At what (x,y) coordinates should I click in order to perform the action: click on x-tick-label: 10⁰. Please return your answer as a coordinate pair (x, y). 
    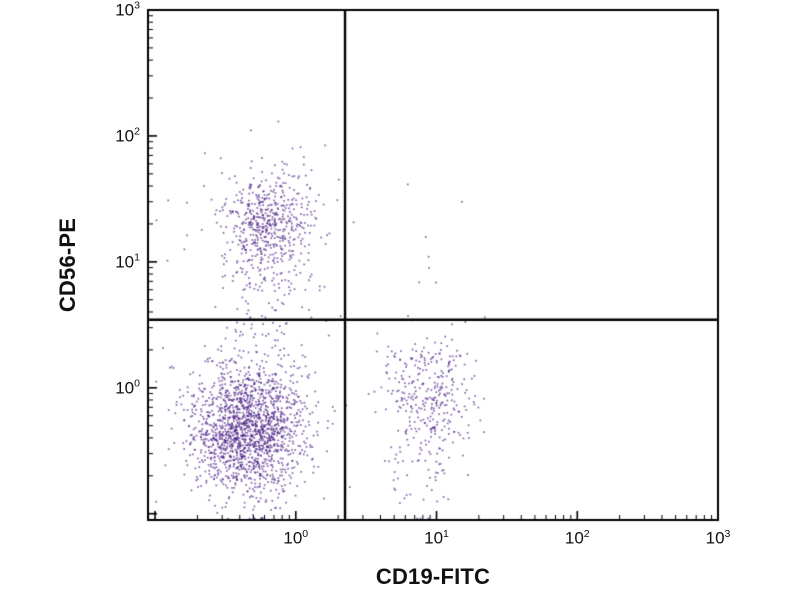
    Looking at the image, I should click on (296, 538).